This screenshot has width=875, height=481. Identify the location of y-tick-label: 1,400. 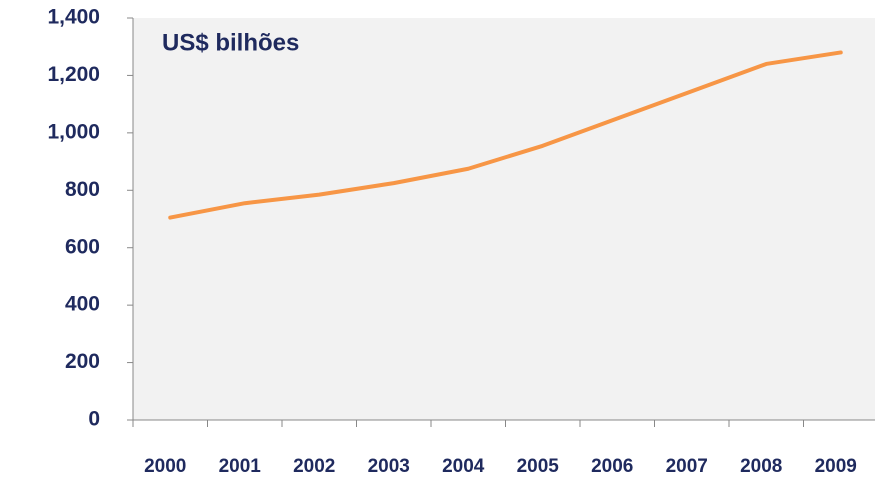
(73, 17).